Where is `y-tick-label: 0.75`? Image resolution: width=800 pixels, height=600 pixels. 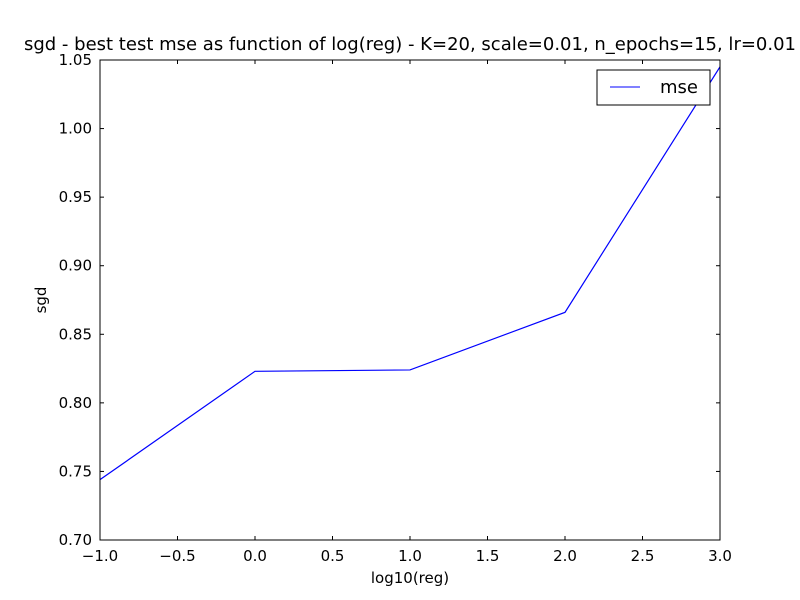 y-tick-label: 0.75 is located at coordinates (75, 471).